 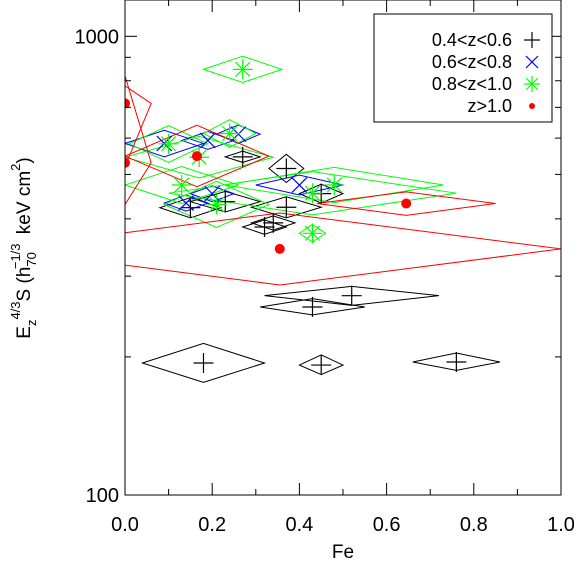 I want to click on y-tick-label: 1000, so click(x=97, y=37).